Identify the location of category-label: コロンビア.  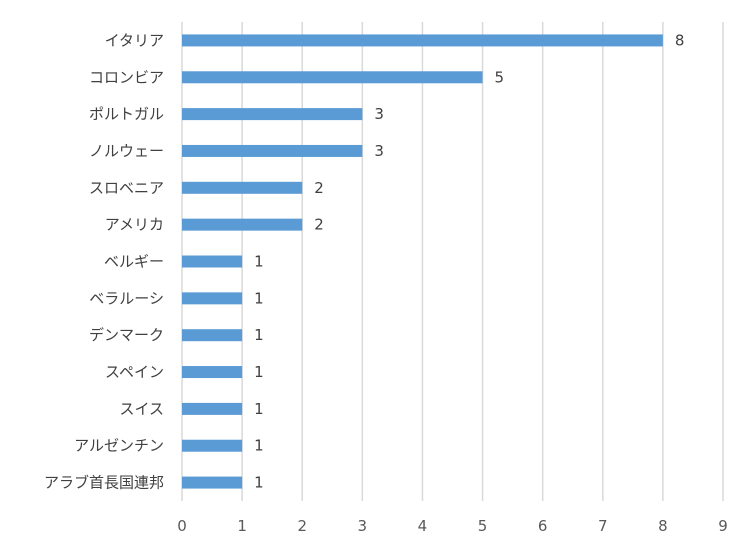
(126, 77).